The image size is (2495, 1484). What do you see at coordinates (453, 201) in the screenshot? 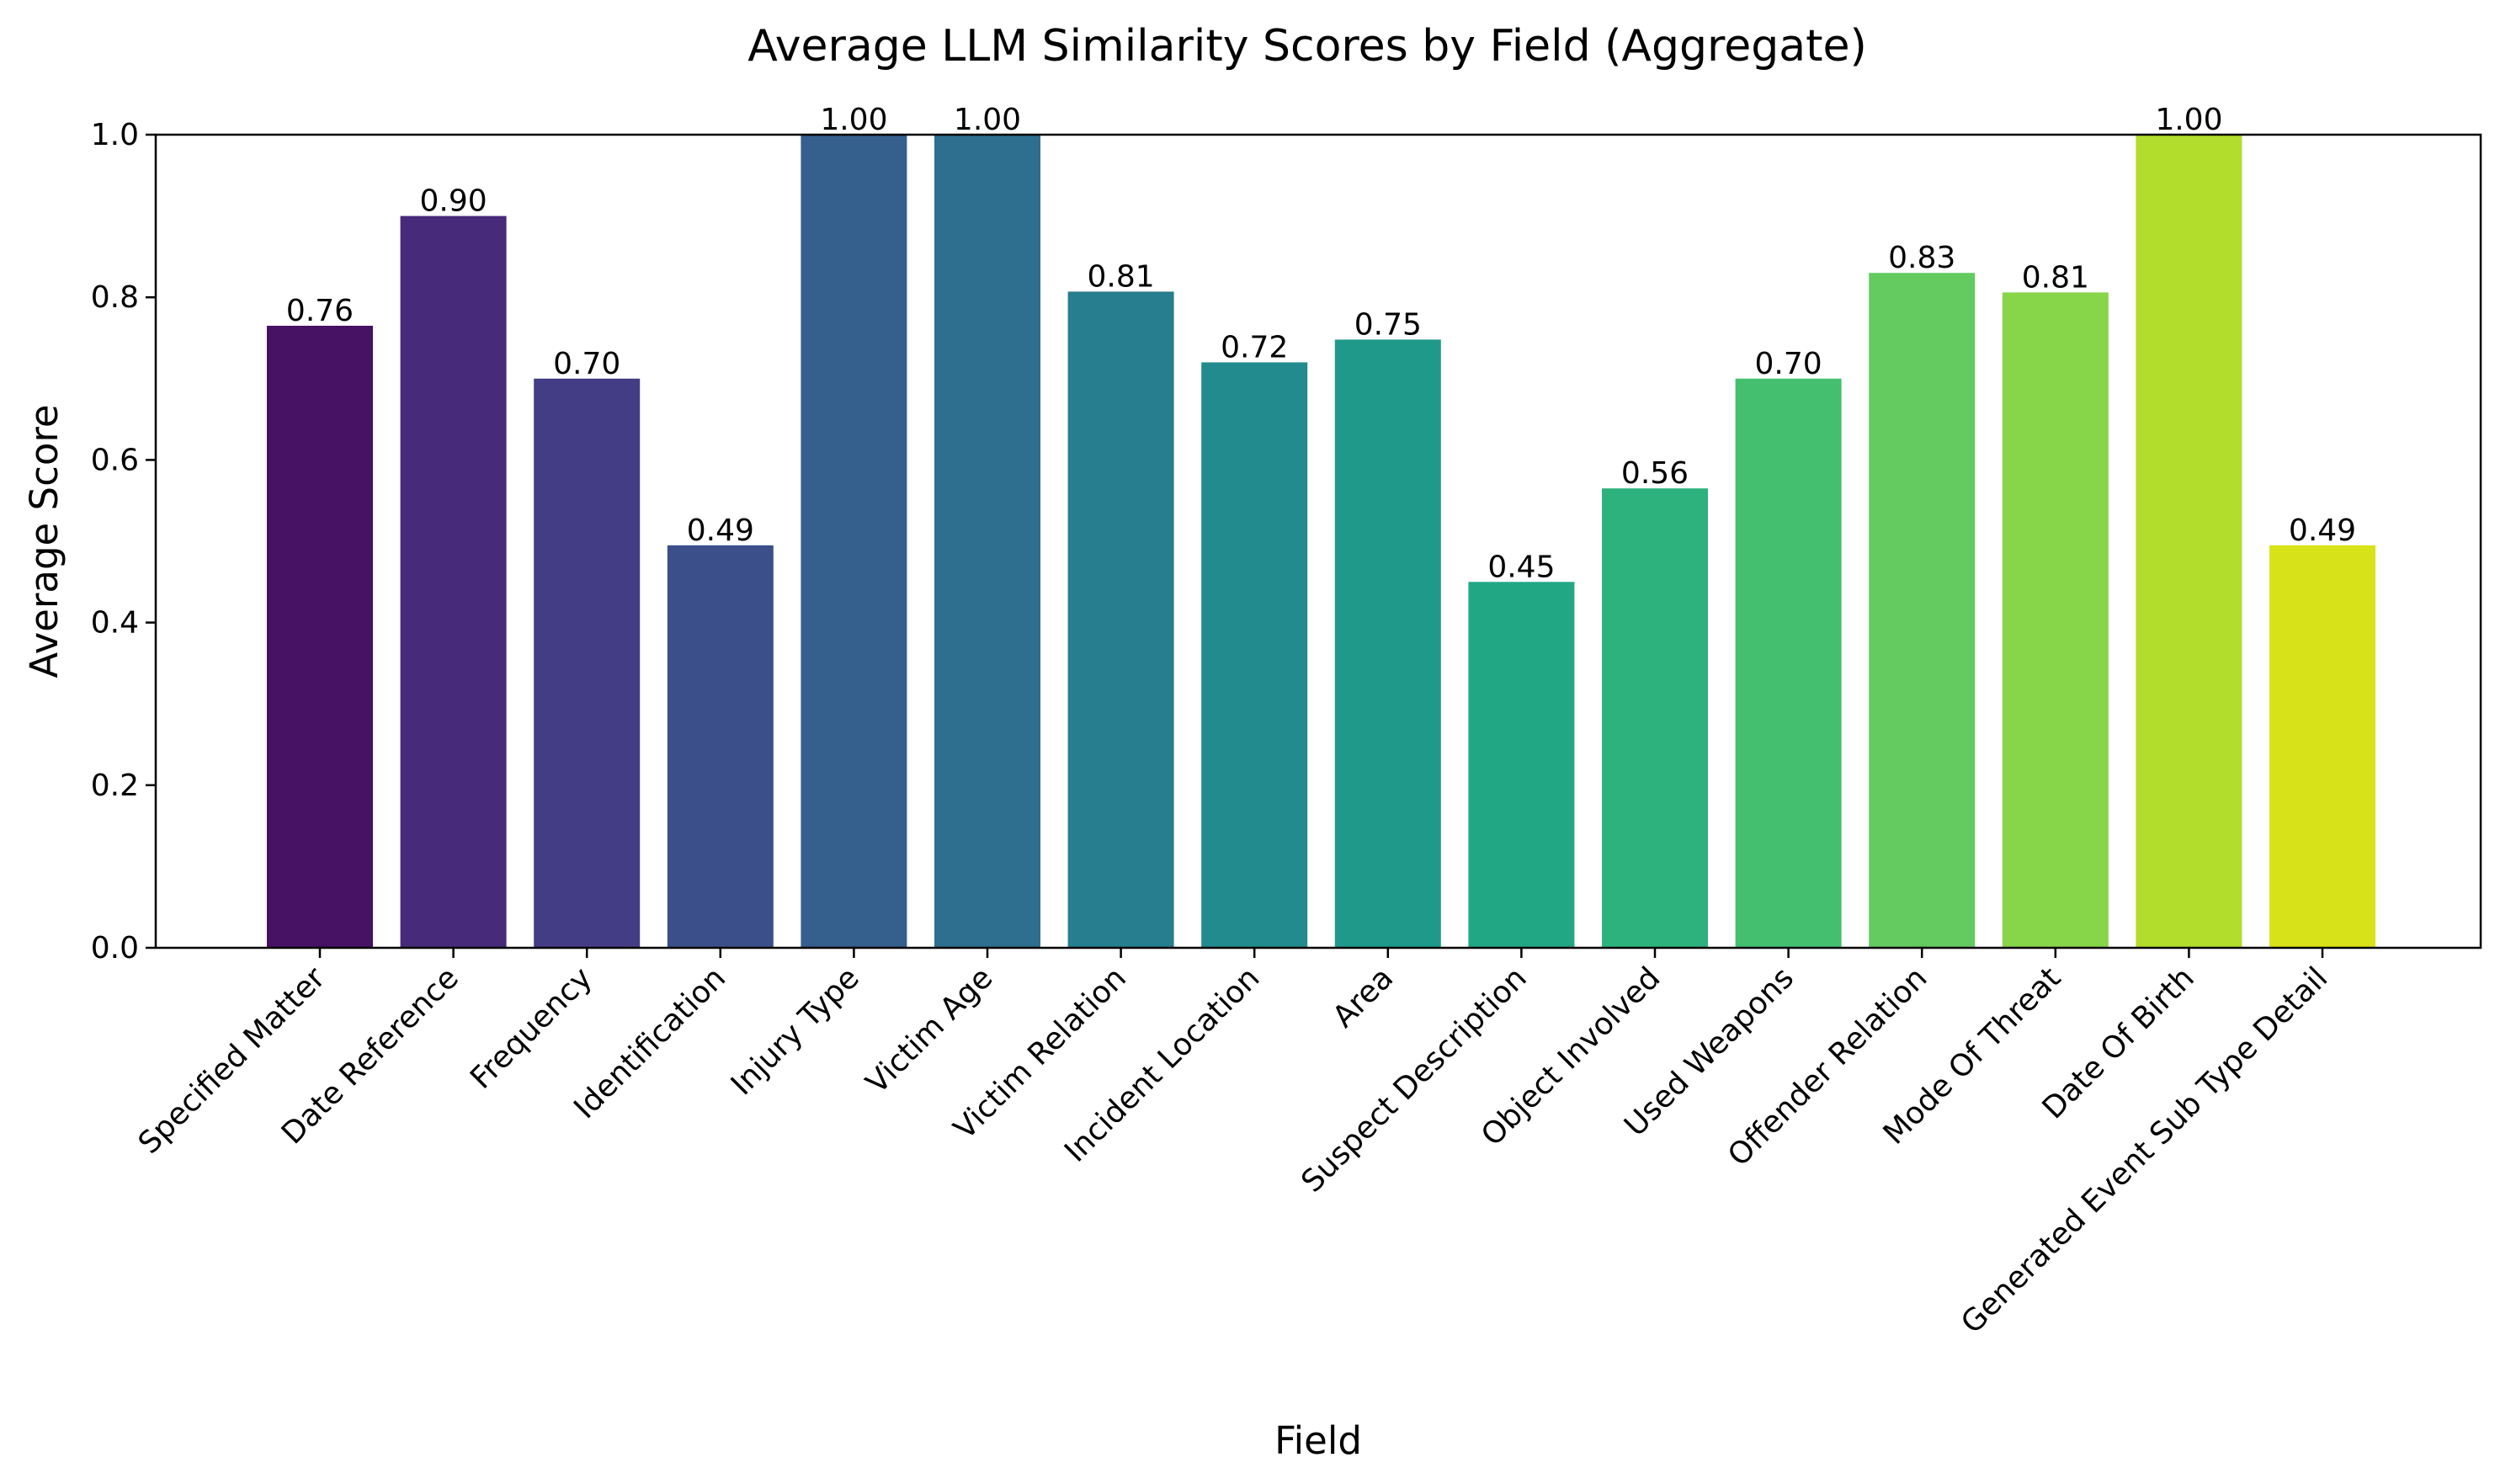
I see `bar-value-label: 0.90` at bounding box center [453, 201].